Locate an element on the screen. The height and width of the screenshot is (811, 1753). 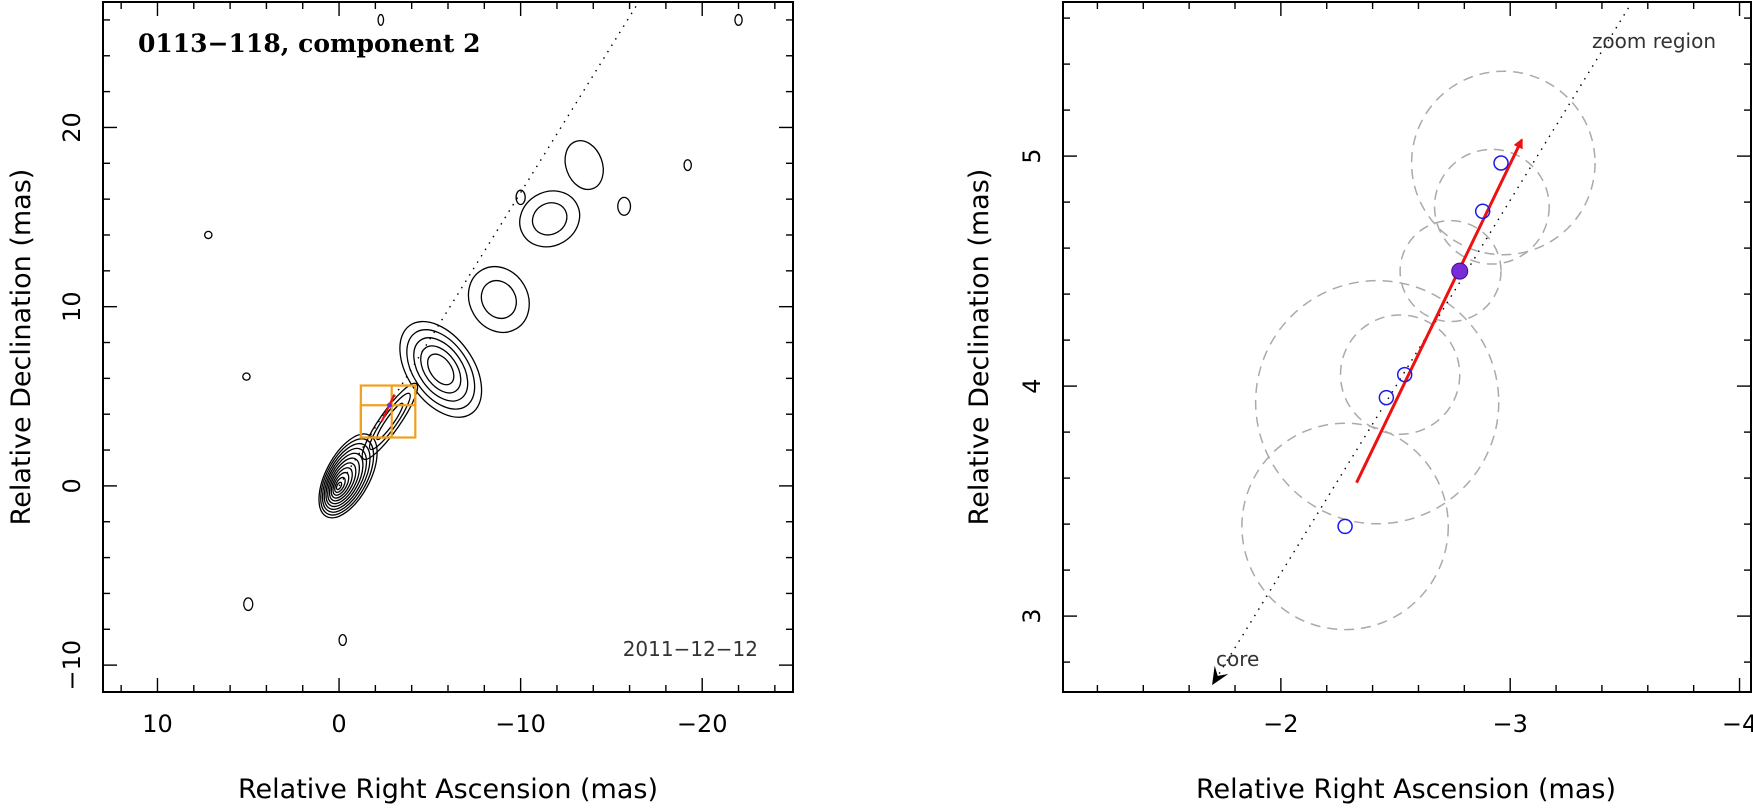
motion-vector-arrow is located at coordinates (1439, 311).